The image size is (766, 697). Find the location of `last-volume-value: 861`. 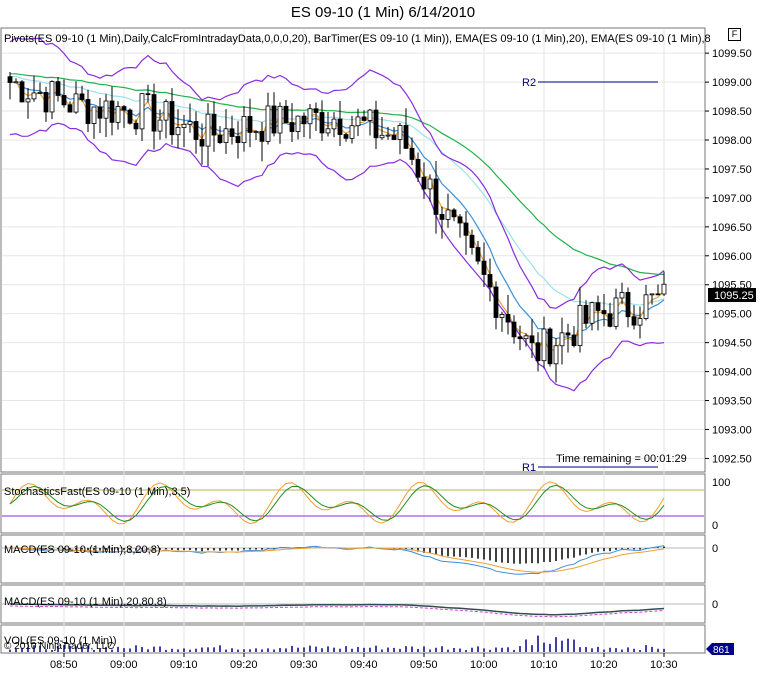

last-volume-value: 861 is located at coordinates (721, 650).